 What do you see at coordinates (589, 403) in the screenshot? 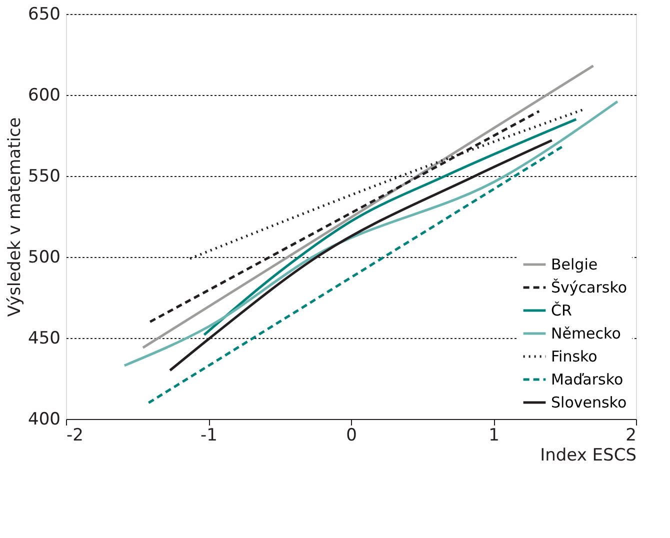
I see `legend-label: Slovensko` at bounding box center [589, 403].